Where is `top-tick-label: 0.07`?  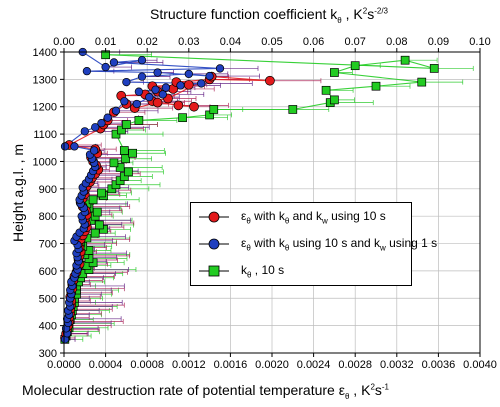
top-tick-label: 0.07 is located at coordinates (354, 42).